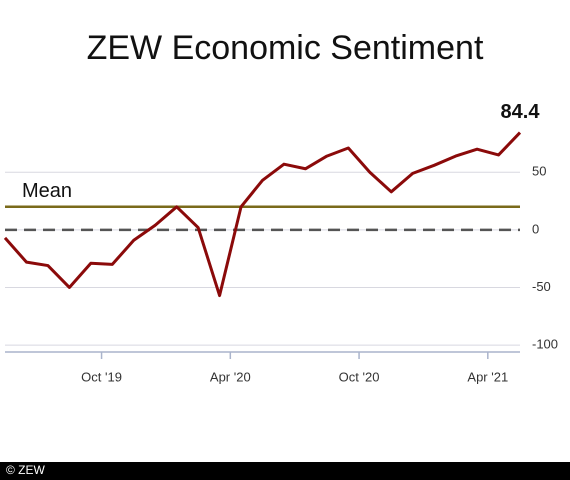 The width and height of the screenshot is (570, 480). I want to click on chart-title: ZEW Economic Sentiment, so click(285, 48).